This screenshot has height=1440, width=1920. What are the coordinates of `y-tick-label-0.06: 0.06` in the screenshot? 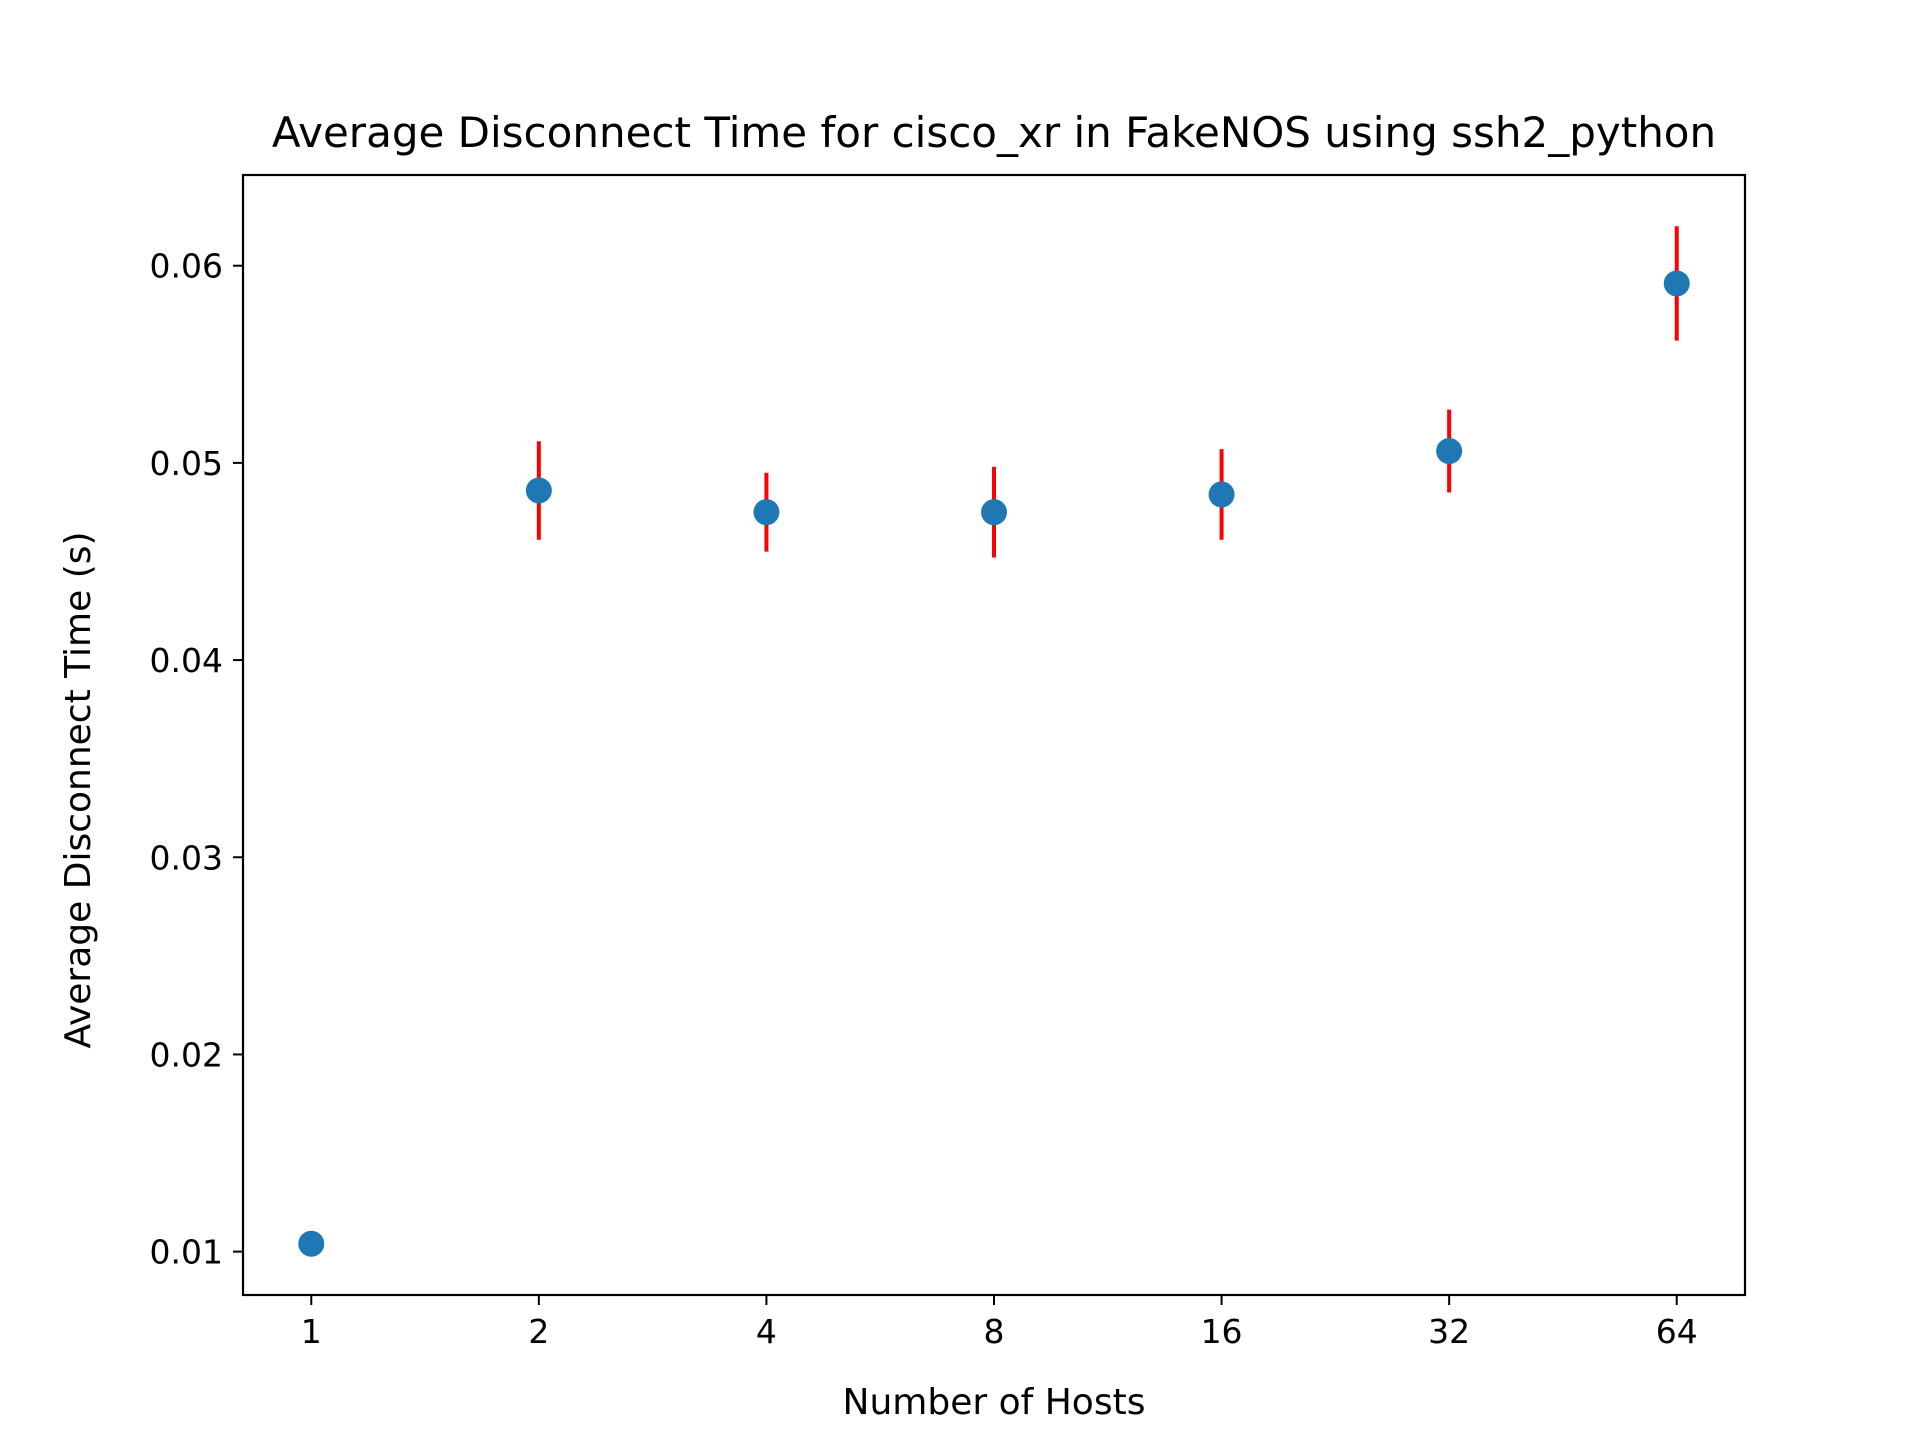 It's located at (186, 266).